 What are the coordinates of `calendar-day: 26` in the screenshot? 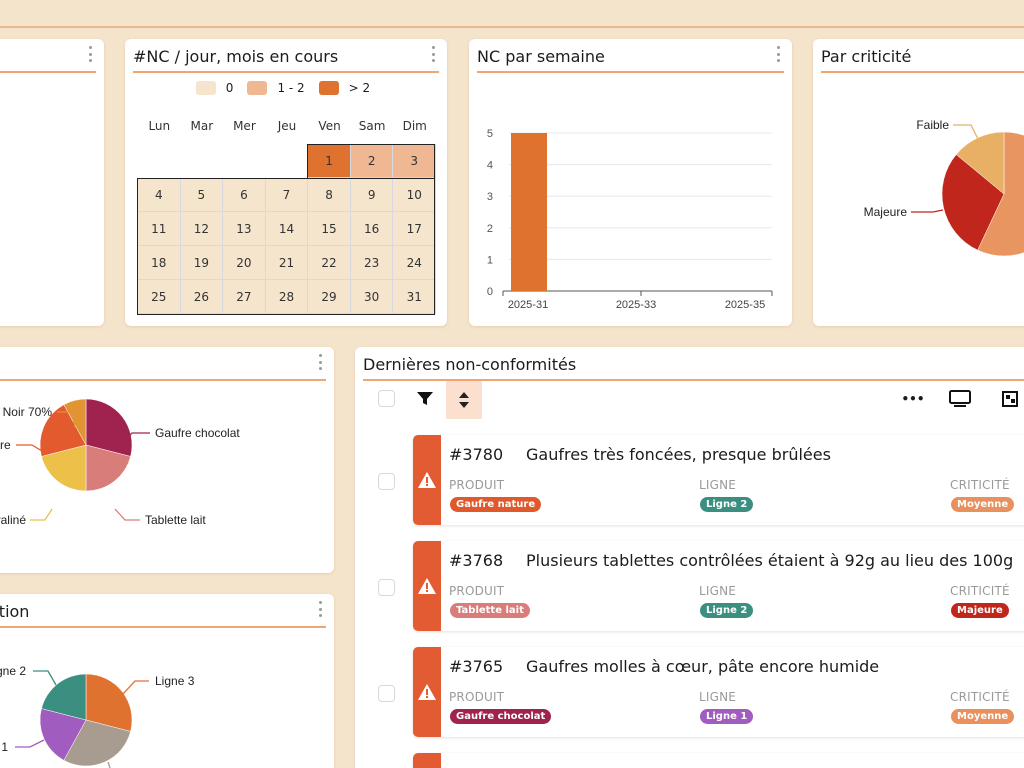 It's located at (202, 297).